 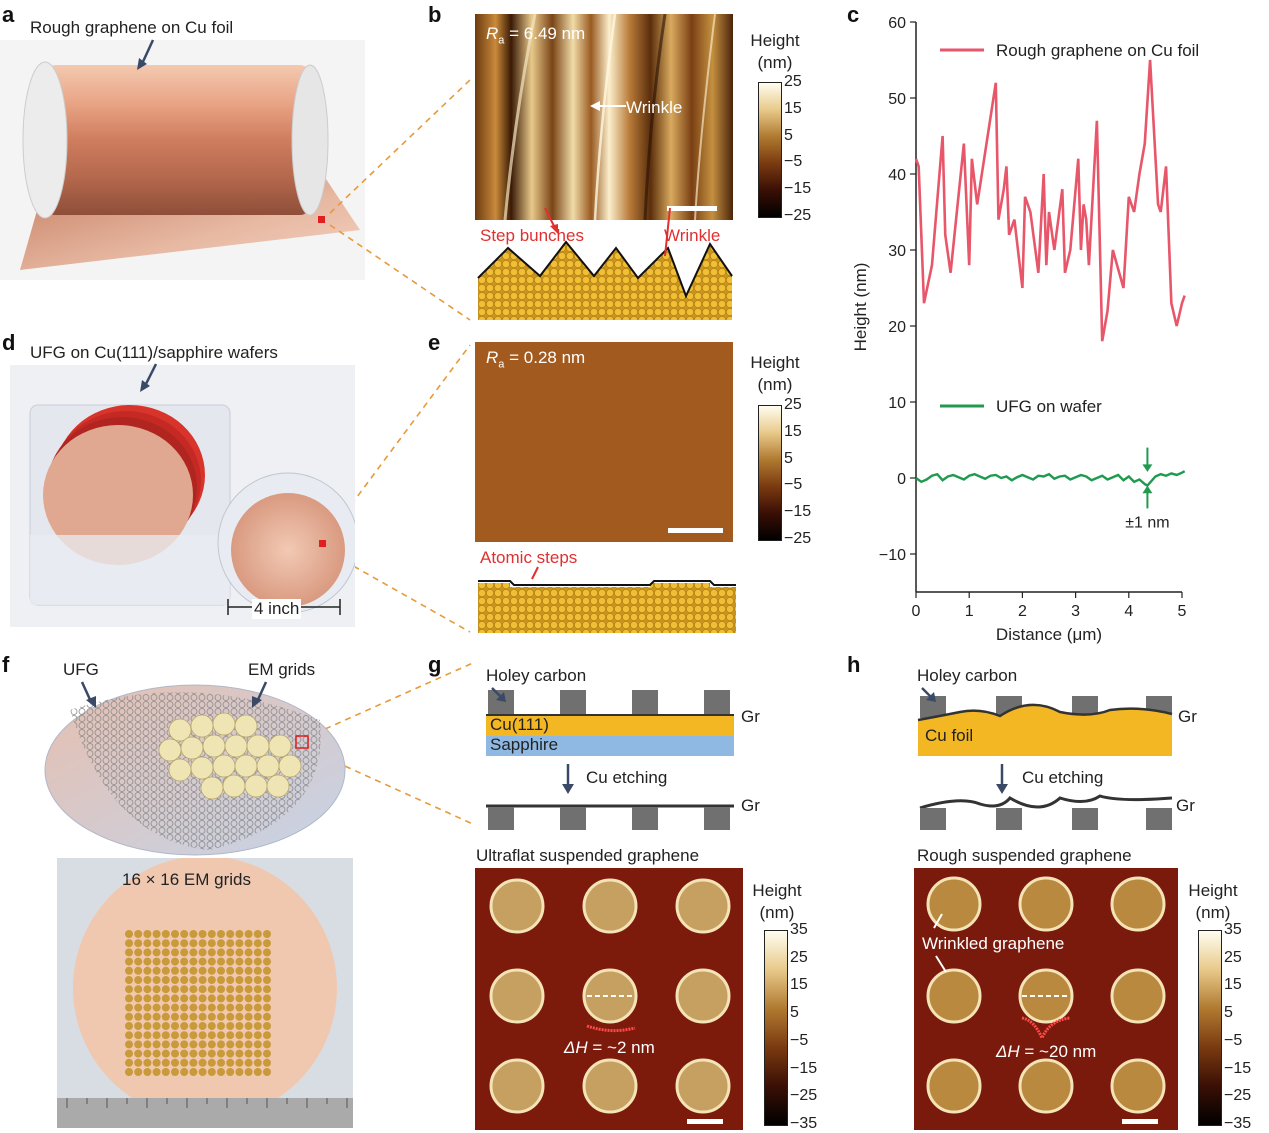 What do you see at coordinates (692, 235) in the screenshot?
I see `wrinkle-label-red: Wrinkle` at bounding box center [692, 235].